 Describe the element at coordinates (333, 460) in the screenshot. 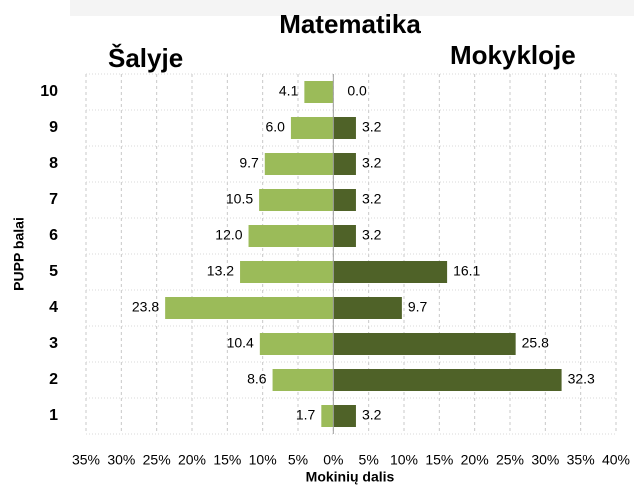

I see `x-tick-label: 0%` at that location.